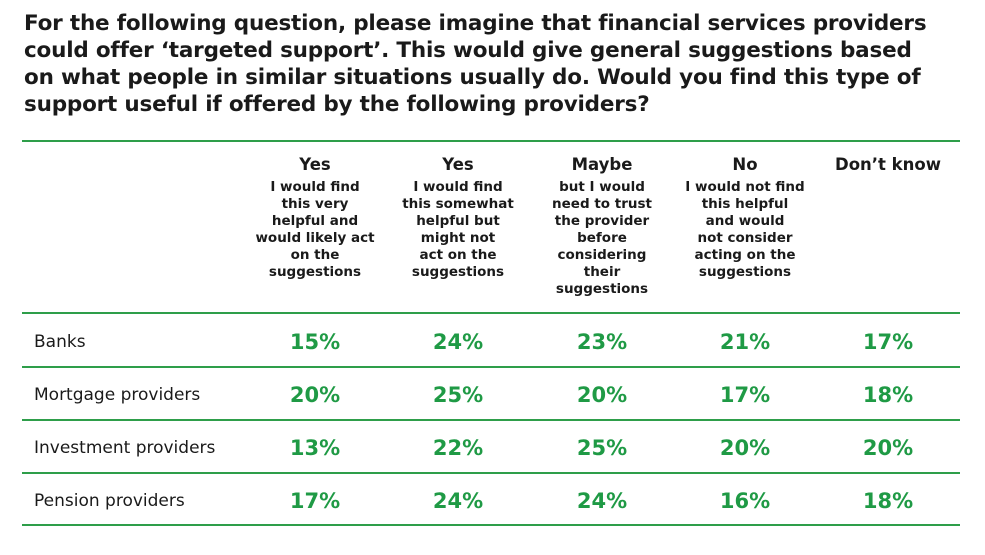  I want to click on column-header: Don’t know, so click(888, 166).